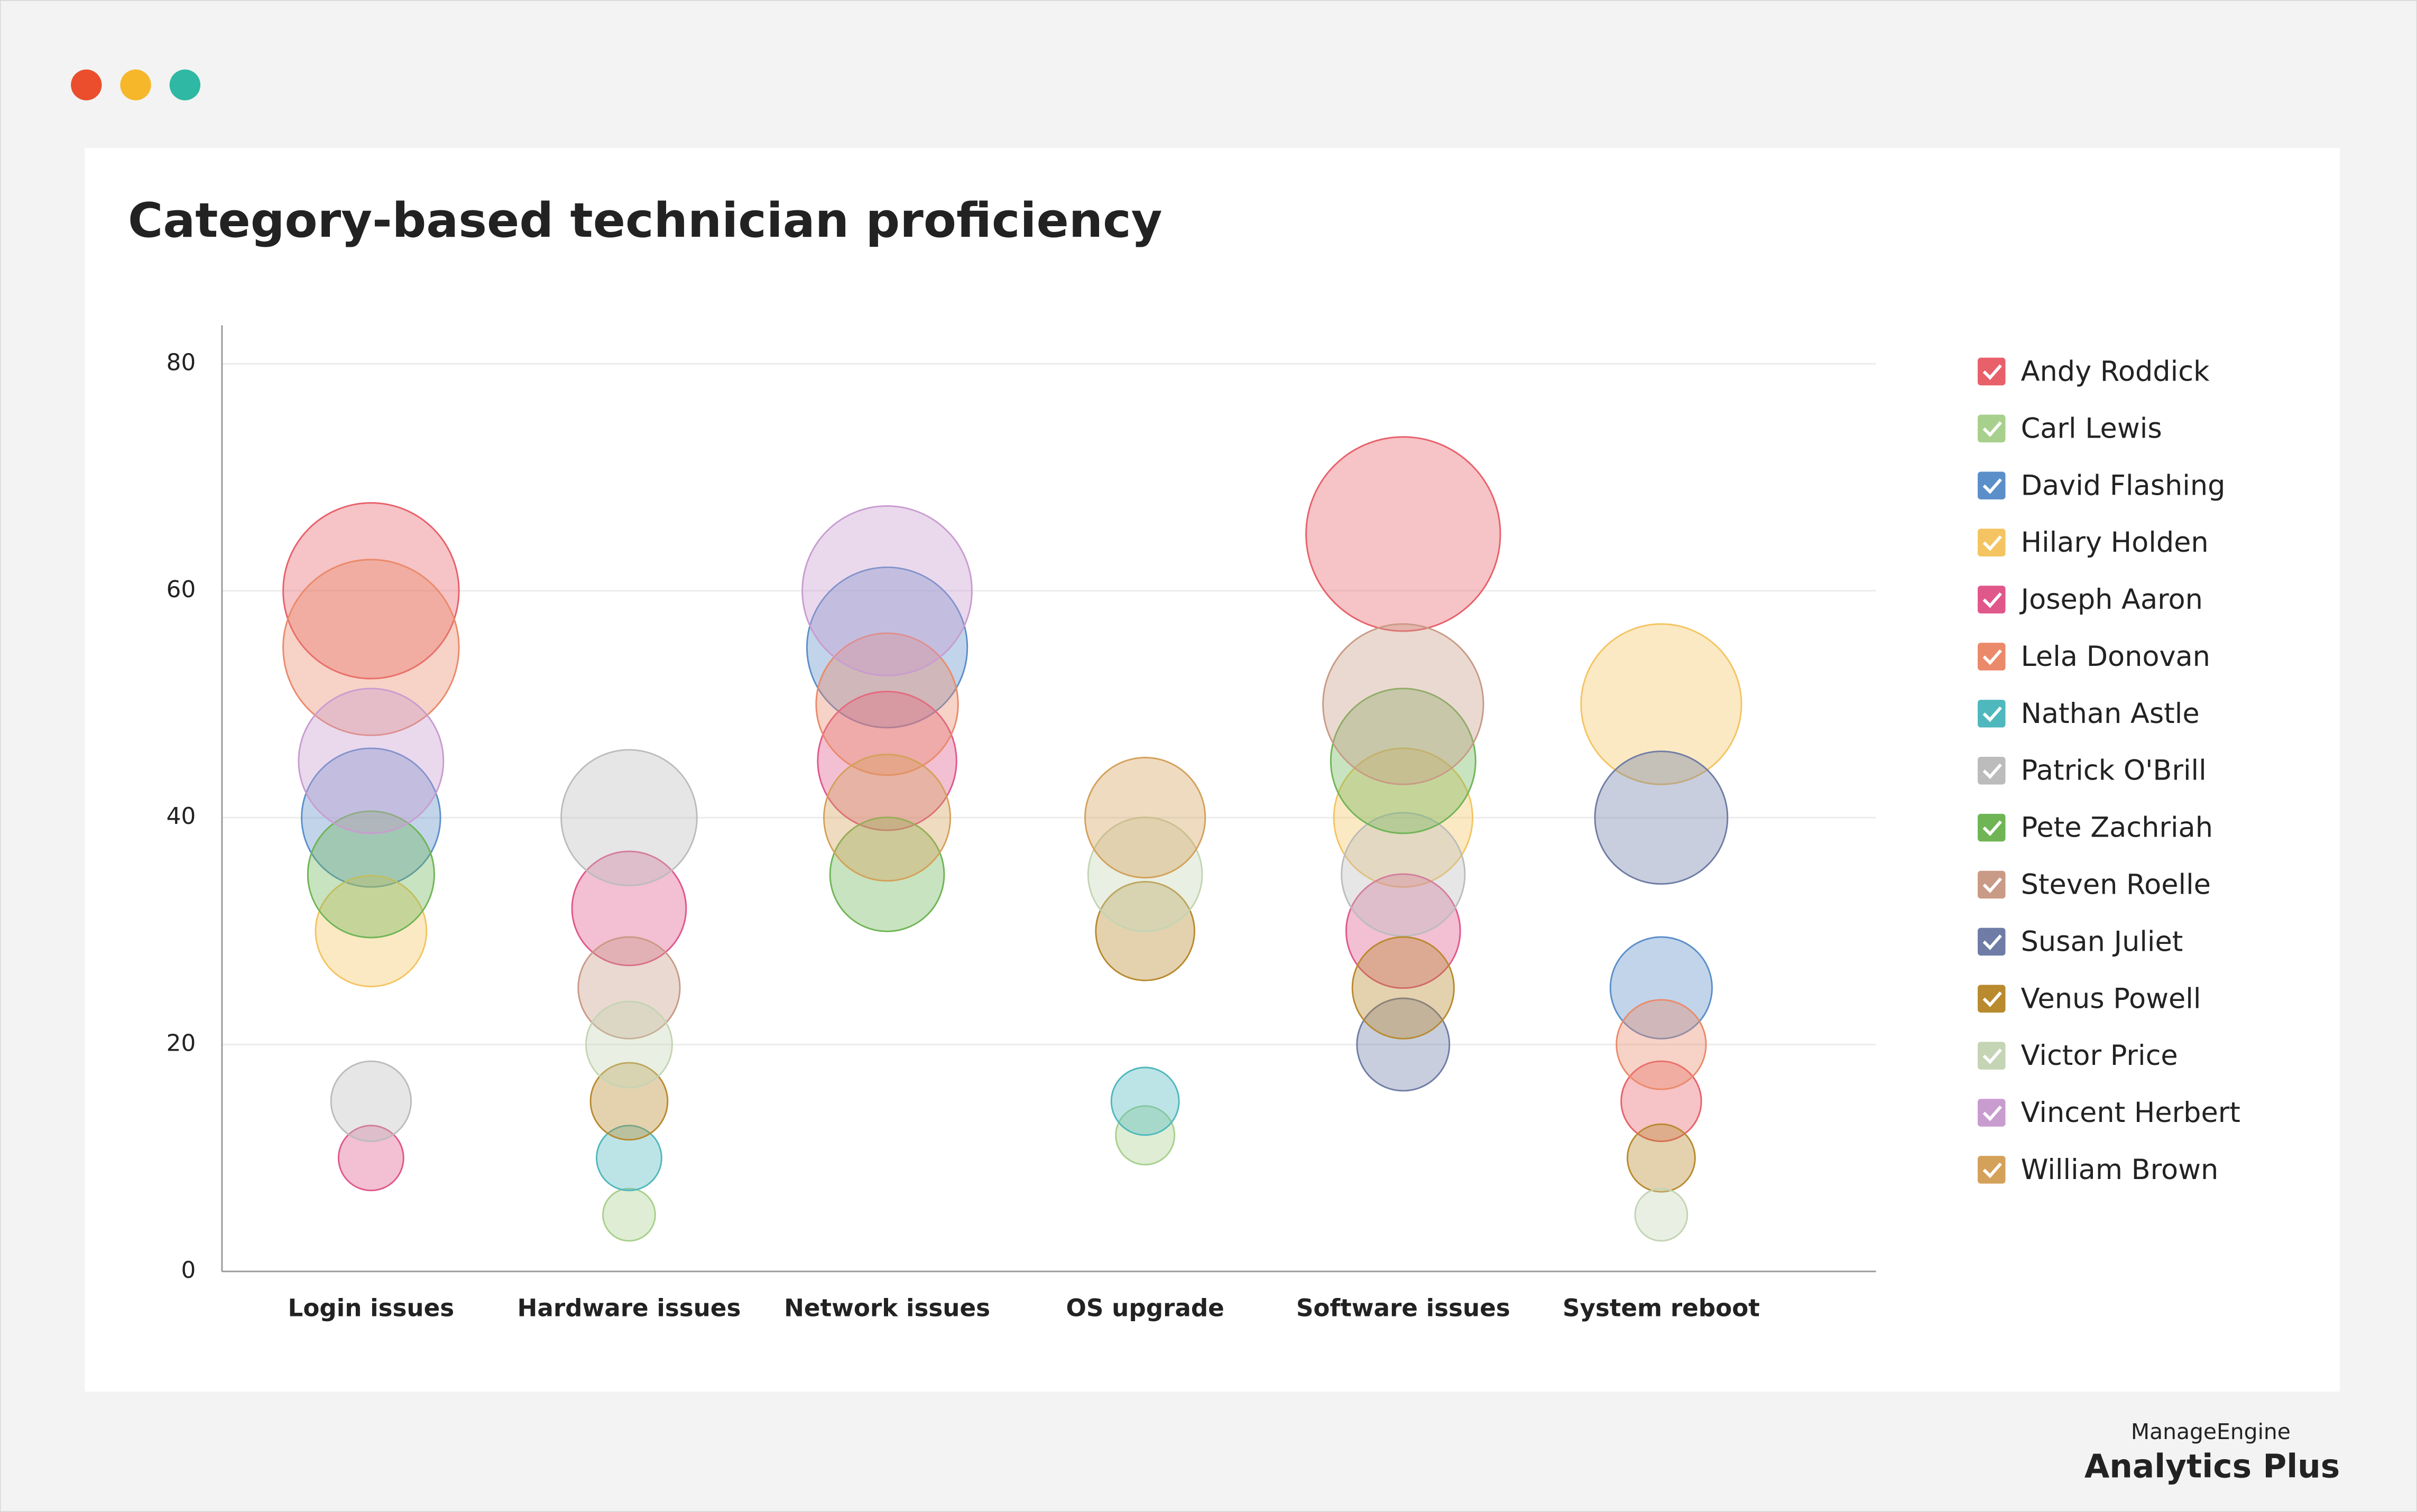  What do you see at coordinates (2120, 1170) in the screenshot?
I see `legend-label: William Brown` at bounding box center [2120, 1170].